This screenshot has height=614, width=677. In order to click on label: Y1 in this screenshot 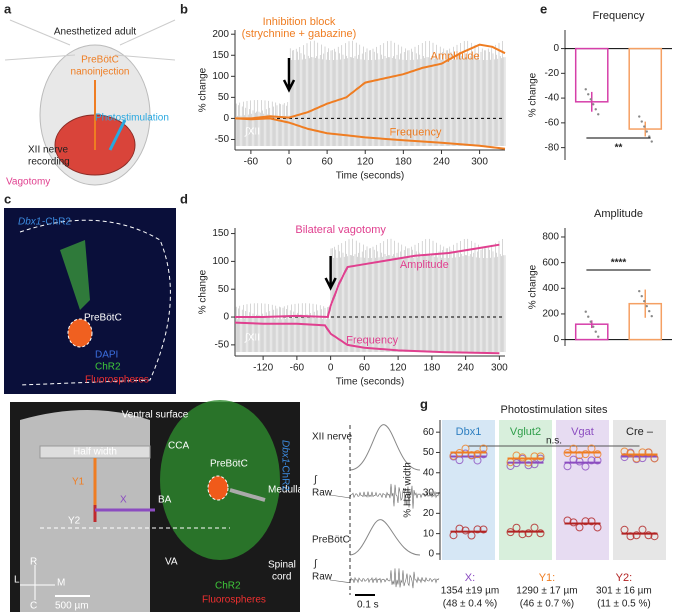, I will do `click(78, 482)`.